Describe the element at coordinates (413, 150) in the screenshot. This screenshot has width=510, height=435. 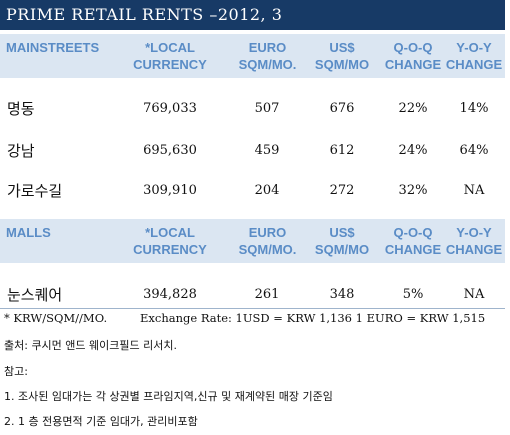
I see `qoq-value: 24%` at that location.